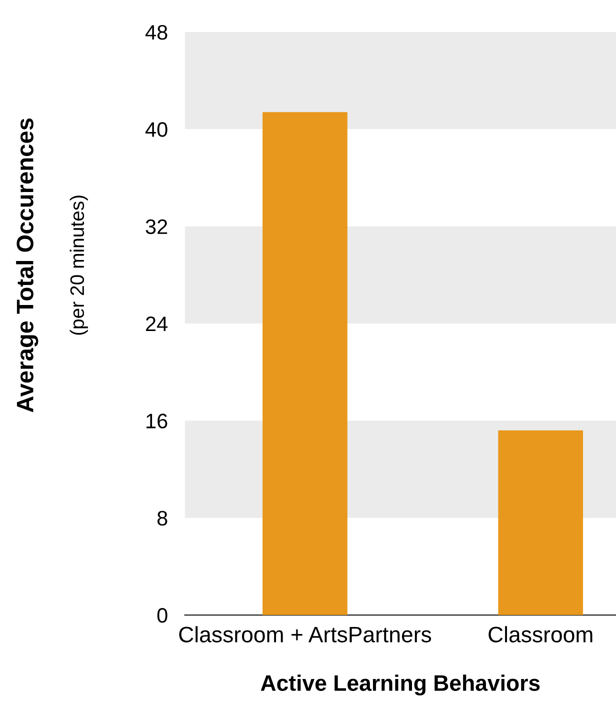 The image size is (616, 711). What do you see at coordinates (156, 32) in the screenshot?
I see `y-tick-label: 48` at bounding box center [156, 32].